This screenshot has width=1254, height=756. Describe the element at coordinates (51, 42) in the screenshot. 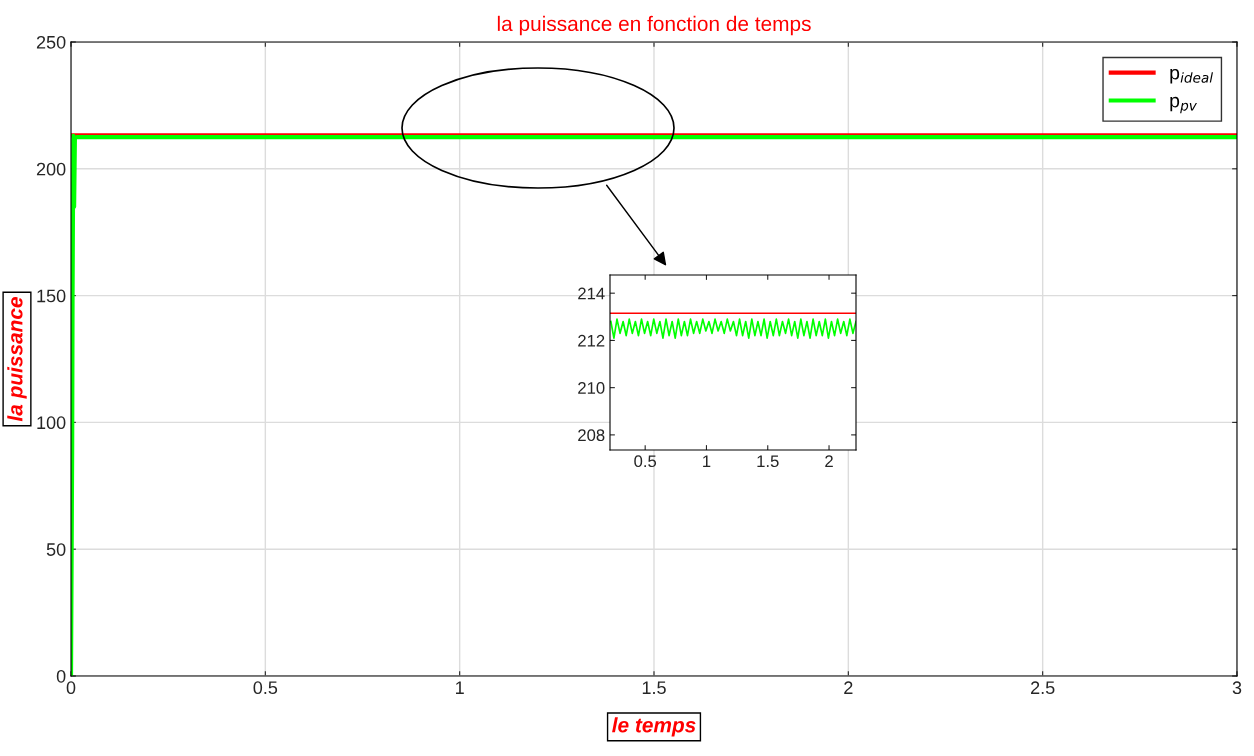

I see `y-tick-label: 250` at that location.